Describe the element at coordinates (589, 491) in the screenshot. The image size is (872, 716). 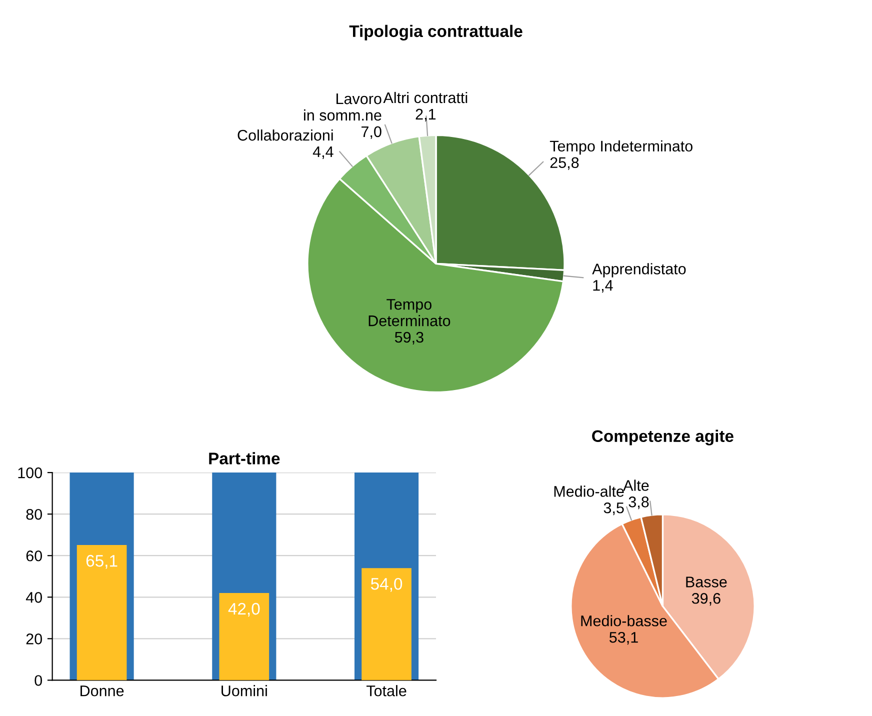
I see `slice-label: Medio-alte` at that location.